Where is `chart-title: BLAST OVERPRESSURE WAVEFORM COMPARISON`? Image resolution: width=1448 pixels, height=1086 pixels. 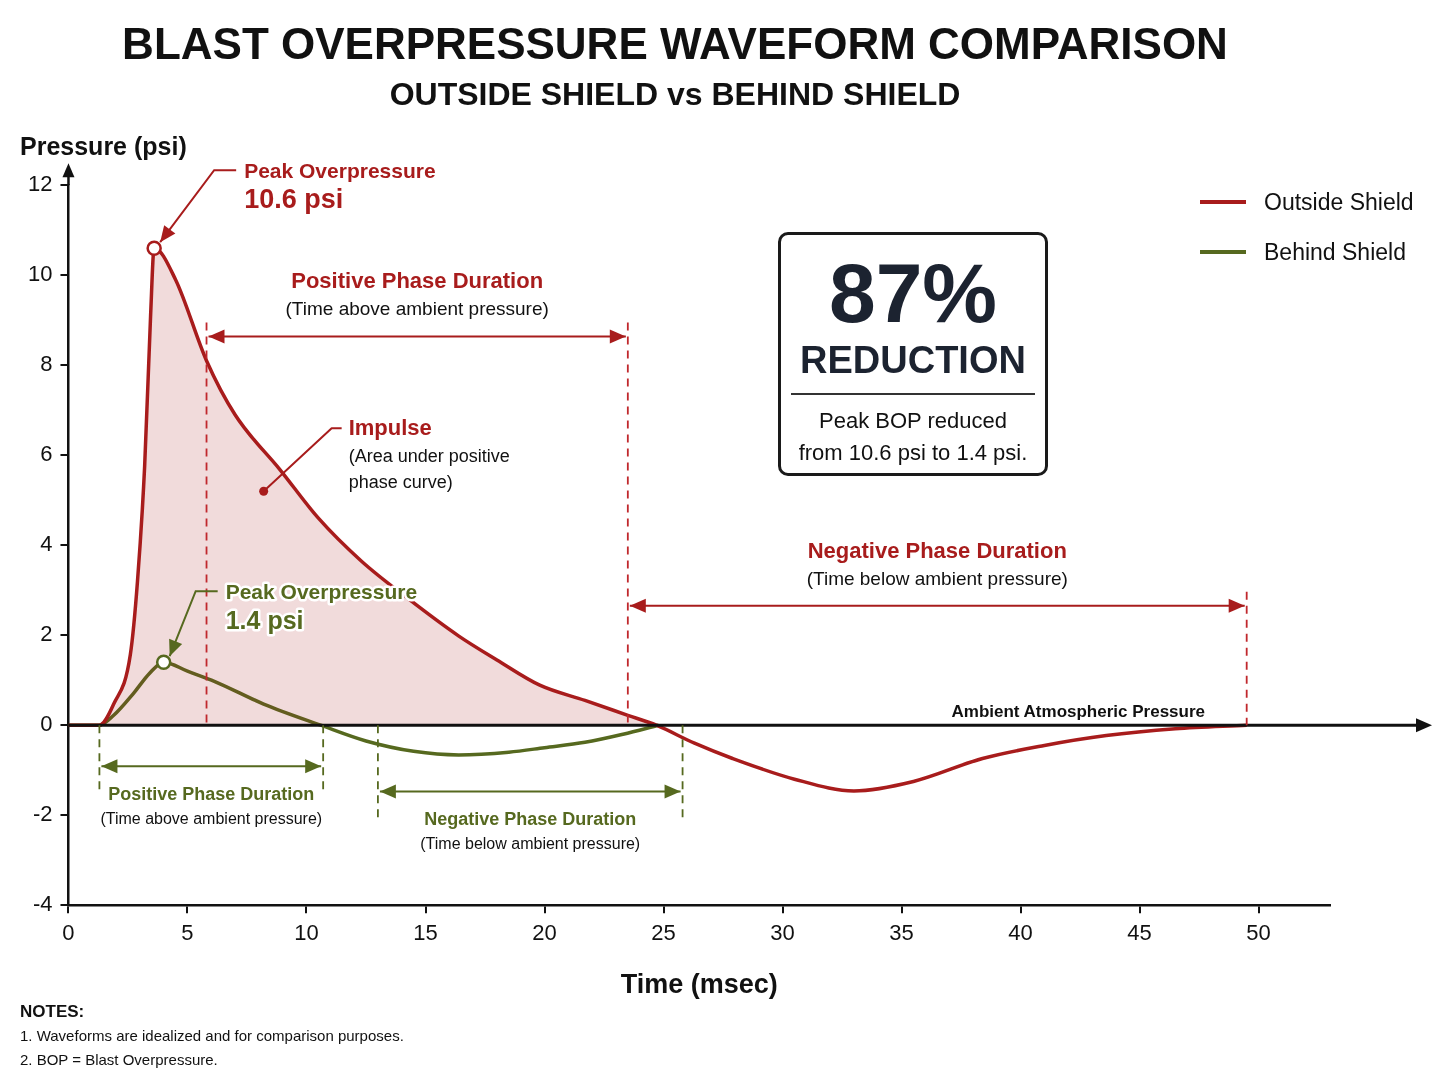 chart-title: BLAST OVERPRESSURE WAVEFORM COMPARISON is located at coordinates (675, 43).